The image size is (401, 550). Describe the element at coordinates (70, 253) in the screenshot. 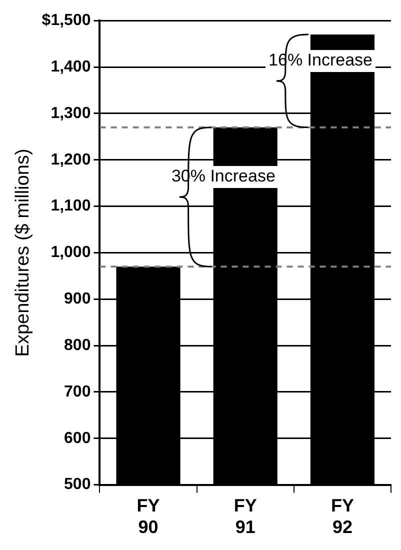

I see `y-tick-label: 1,000` at that location.